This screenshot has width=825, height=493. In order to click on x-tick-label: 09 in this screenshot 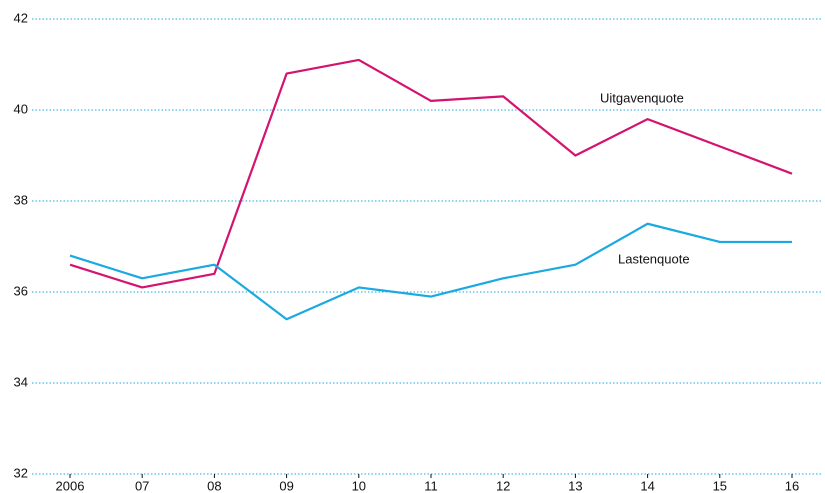, I will do `click(286, 485)`.